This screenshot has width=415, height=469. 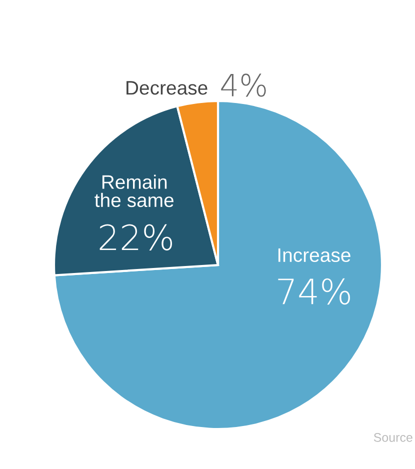 I want to click on slice-label: Increase, so click(x=314, y=255).